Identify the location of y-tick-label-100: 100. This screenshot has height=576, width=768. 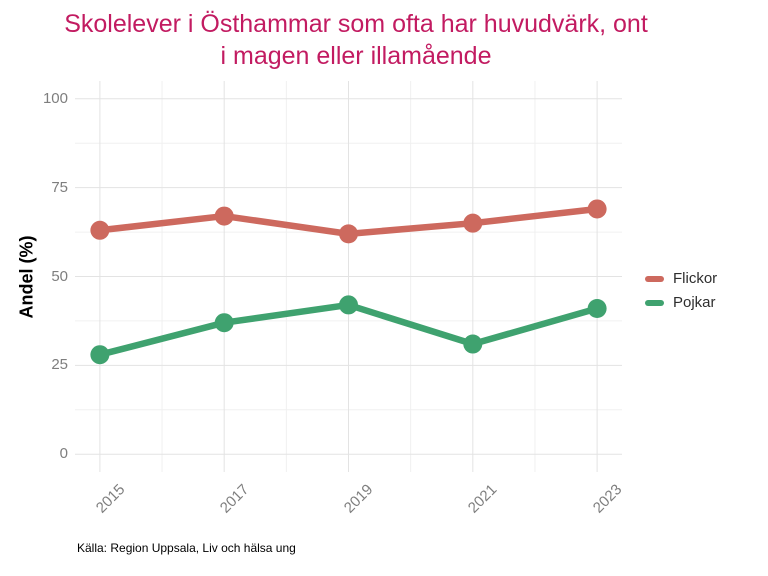
(55, 98).